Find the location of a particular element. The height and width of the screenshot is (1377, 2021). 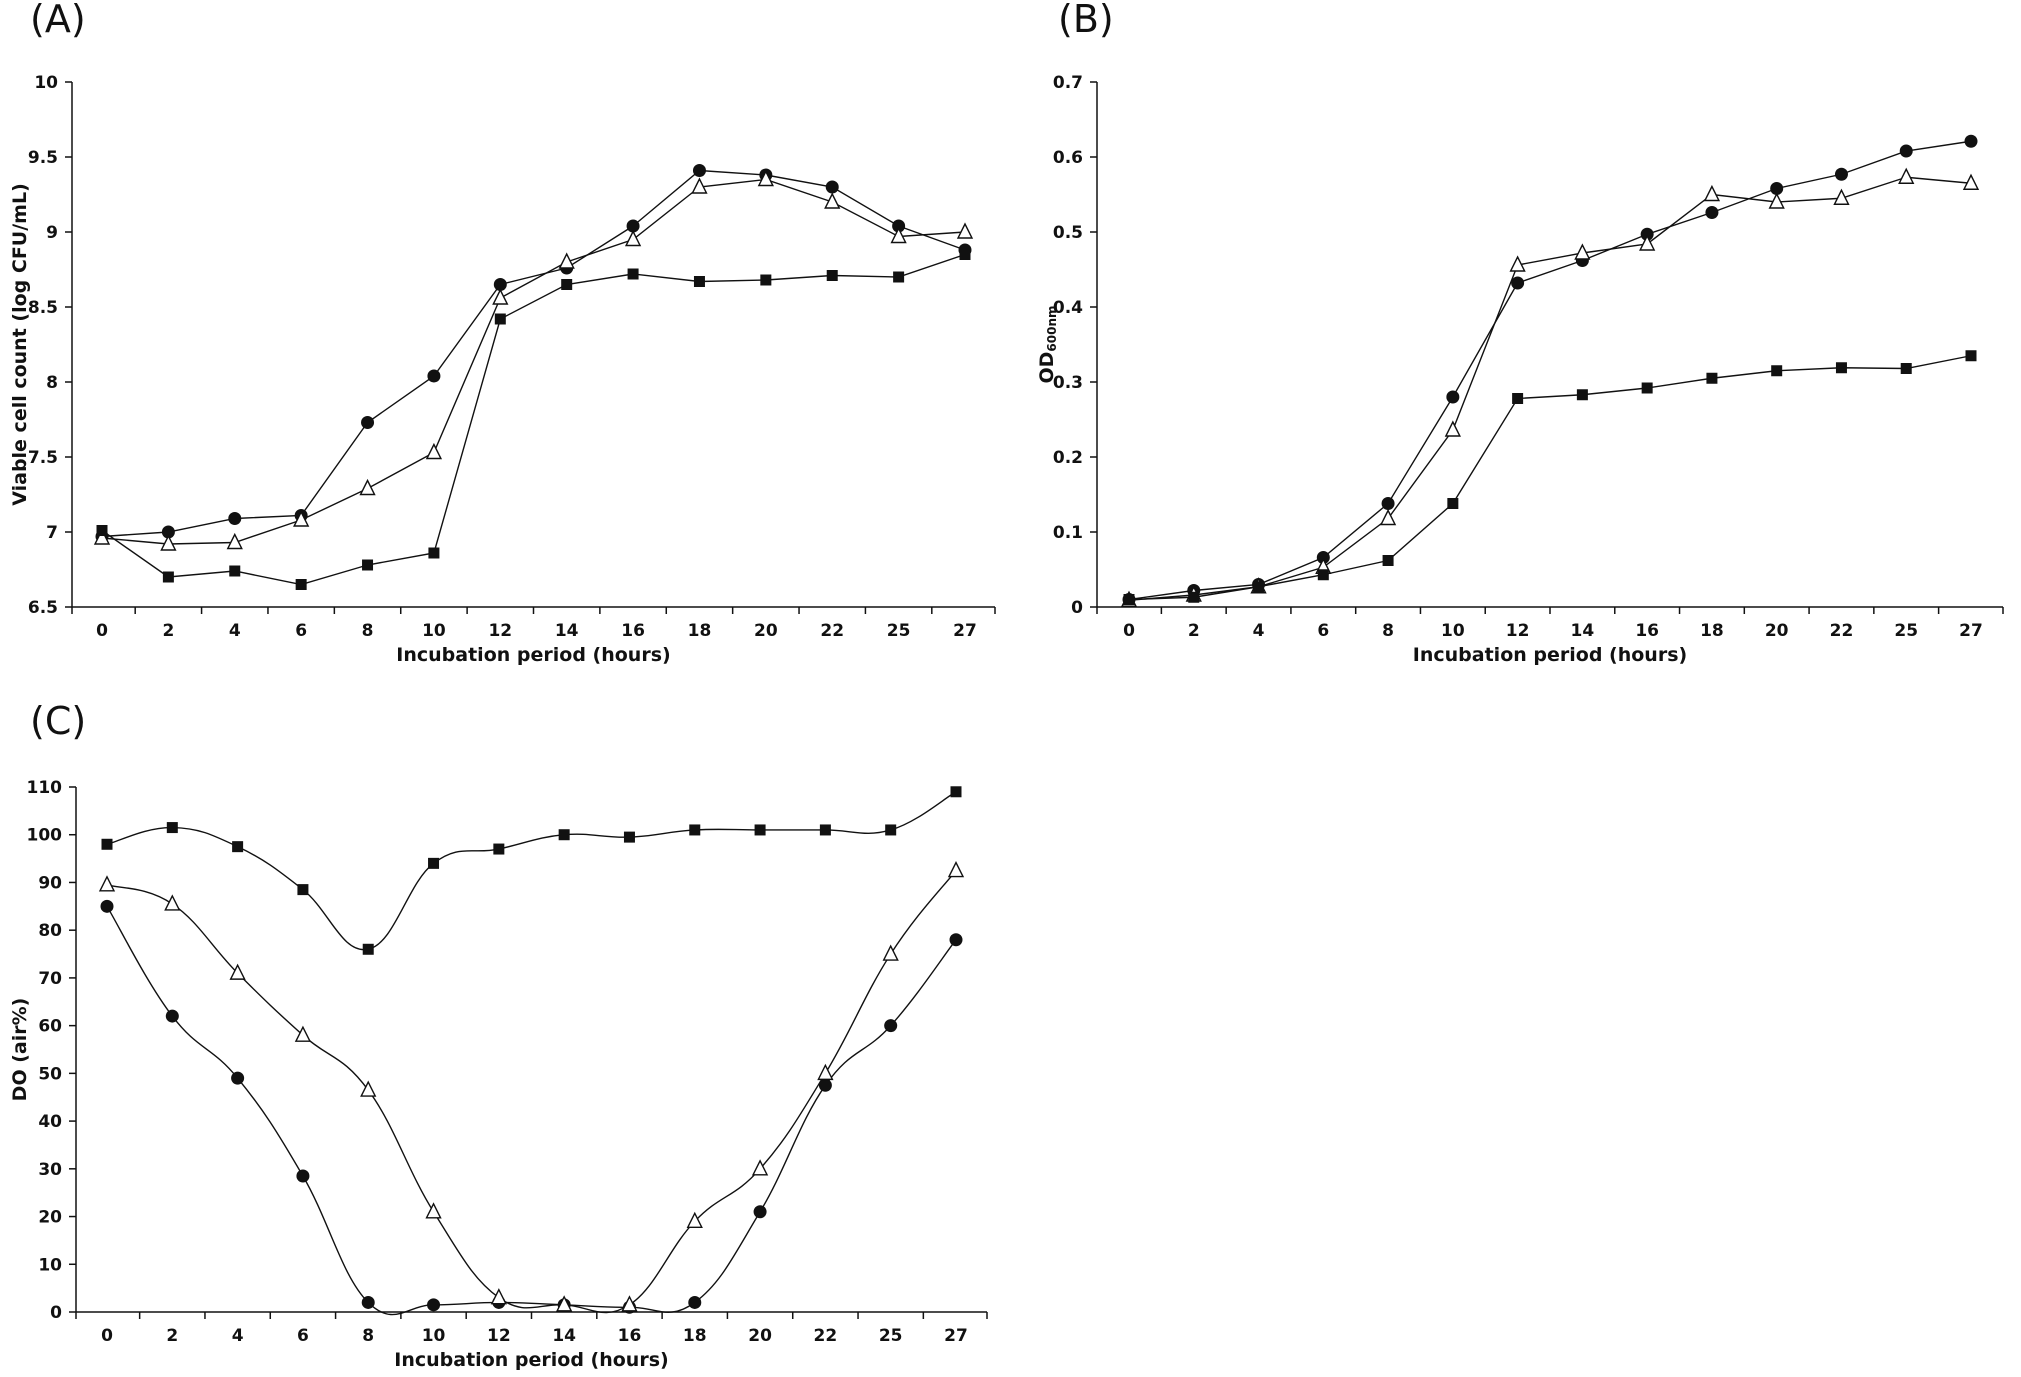

x-tick-label-b: 12 is located at coordinates (1518, 631).